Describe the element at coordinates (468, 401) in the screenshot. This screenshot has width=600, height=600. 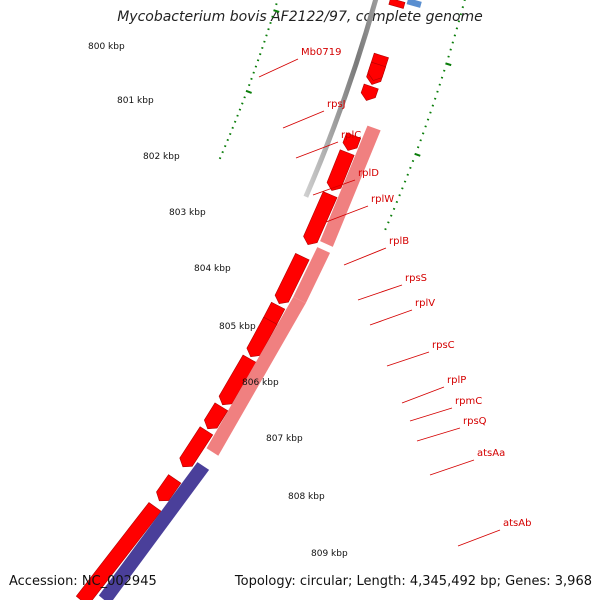
I see `gene-label: rpmC` at that location.